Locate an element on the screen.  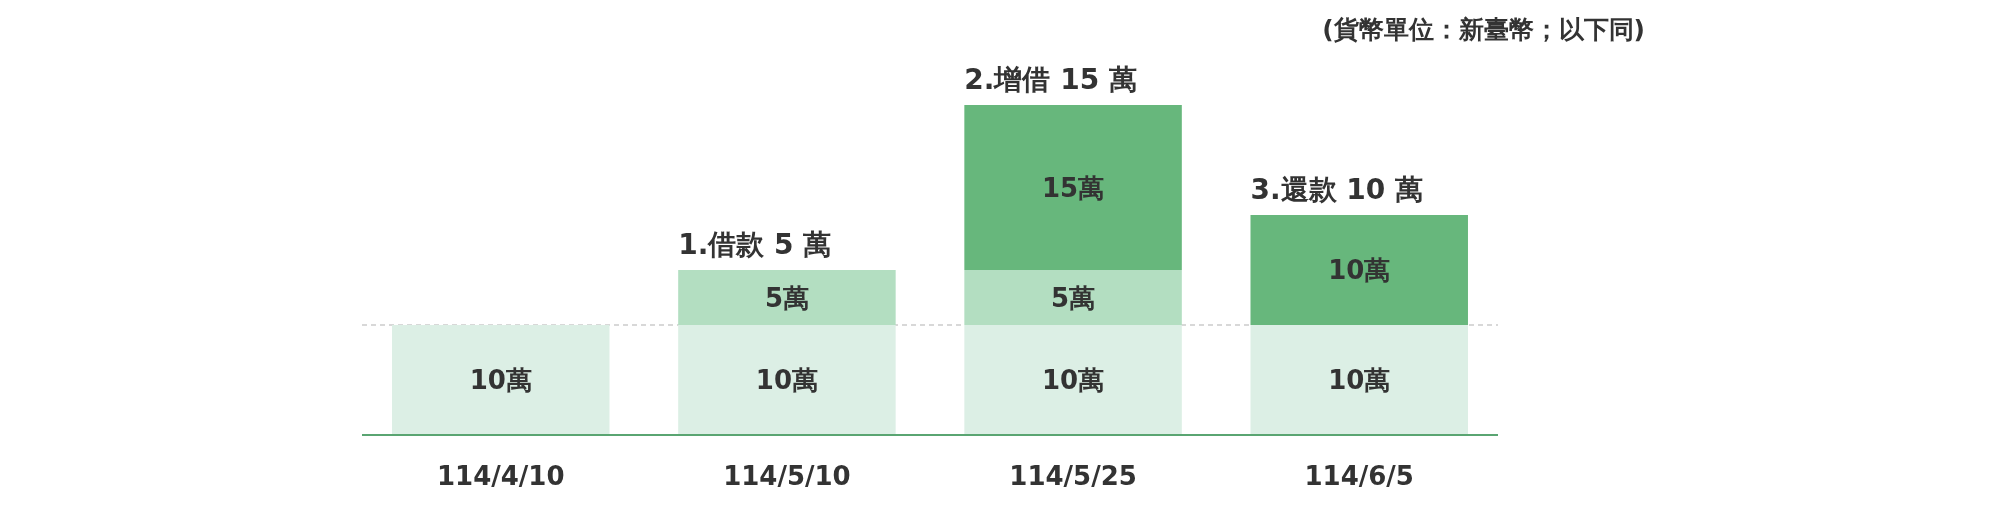
data-label: 15萬 is located at coordinates (1073, 187).